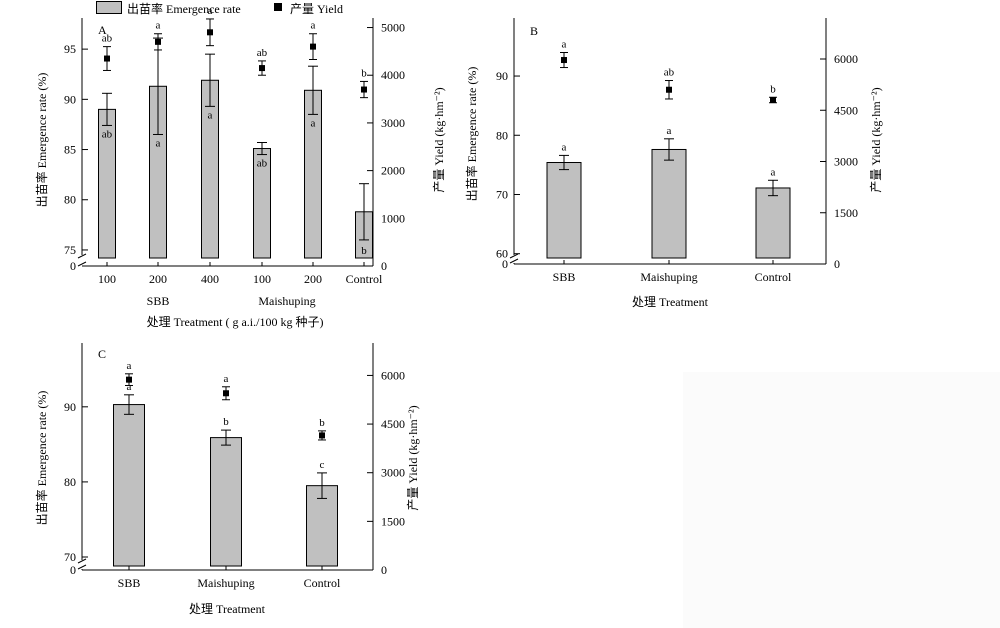  What do you see at coordinates (70, 49) in the screenshot?
I see `y-tick-label: 95` at bounding box center [70, 49].